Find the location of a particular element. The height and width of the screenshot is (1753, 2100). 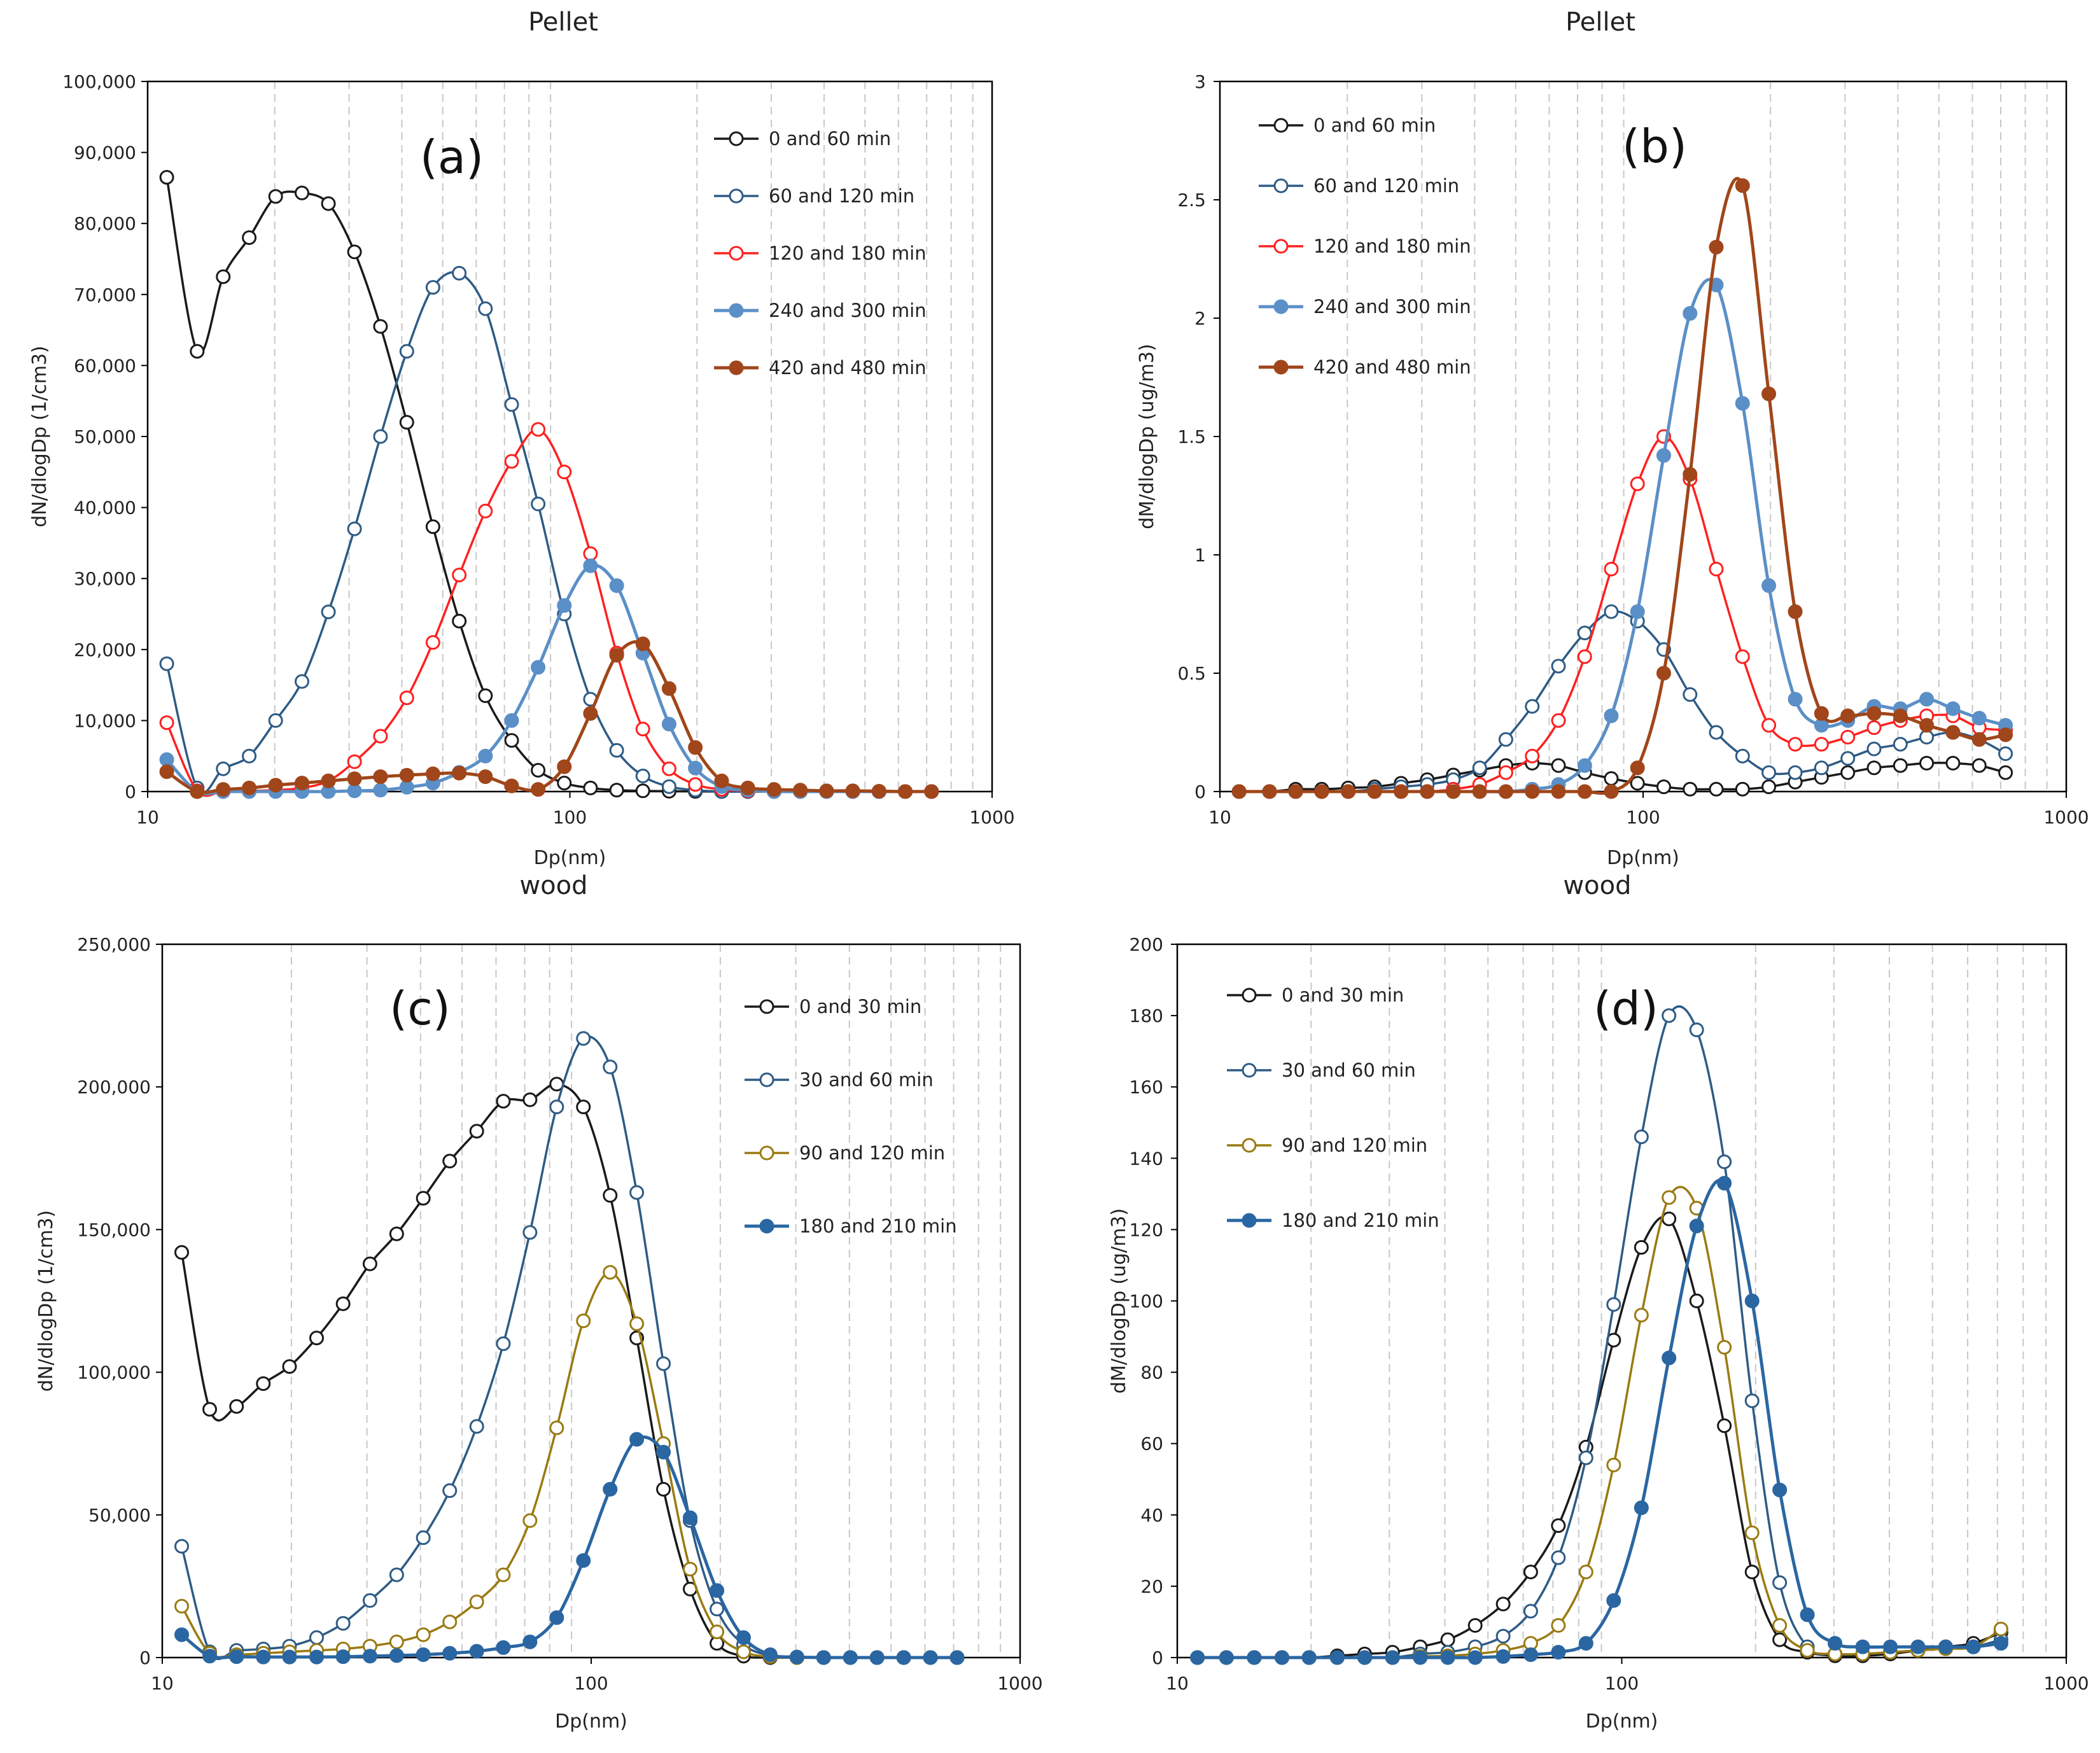

series-90-and-120-min is located at coordinates (1599, 1425).